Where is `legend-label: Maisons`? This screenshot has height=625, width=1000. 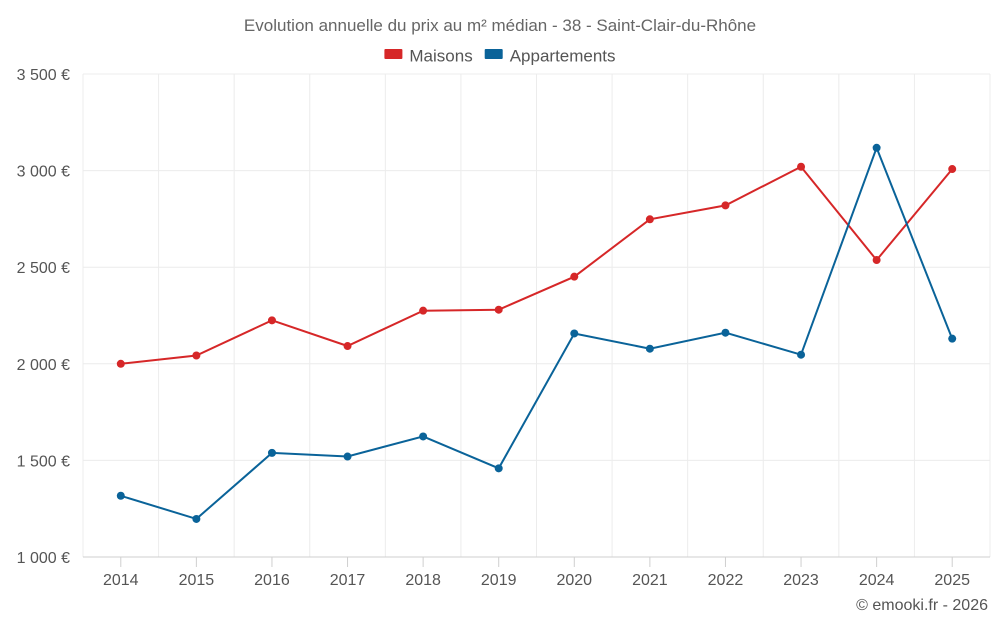 legend-label: Maisons is located at coordinates (440, 55).